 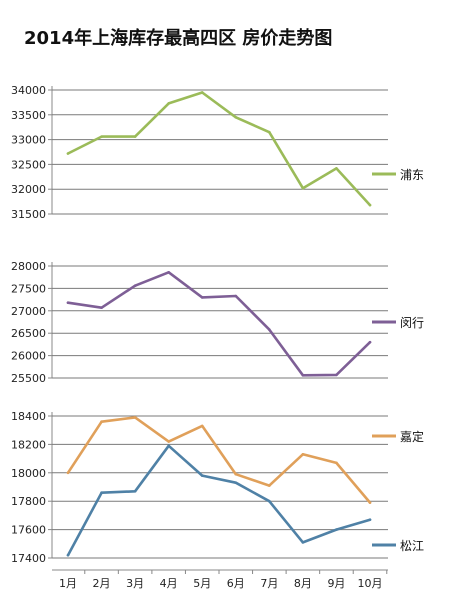 I want to click on y-tick-label: 32500, so click(x=28, y=164).